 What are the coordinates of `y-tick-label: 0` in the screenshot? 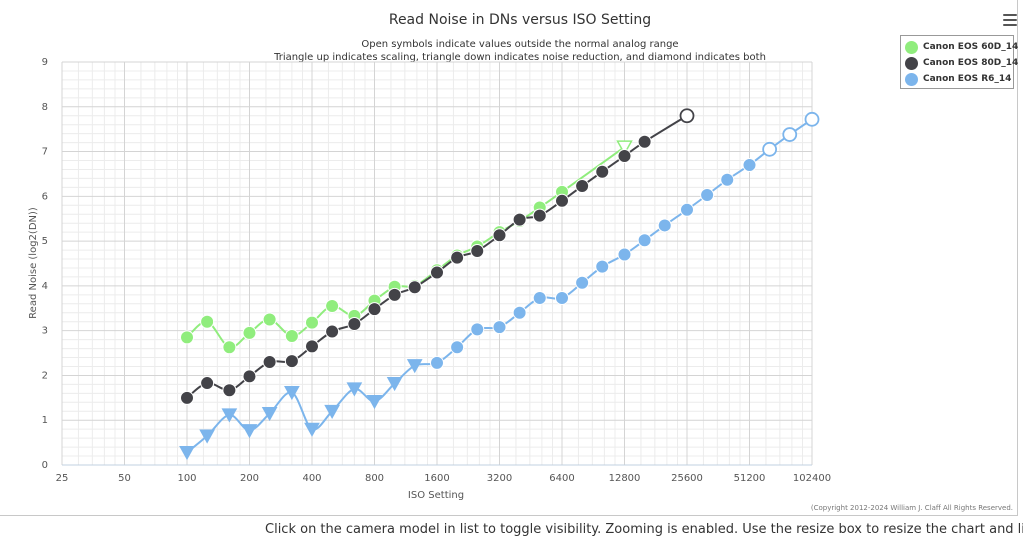 It's located at (45, 465).